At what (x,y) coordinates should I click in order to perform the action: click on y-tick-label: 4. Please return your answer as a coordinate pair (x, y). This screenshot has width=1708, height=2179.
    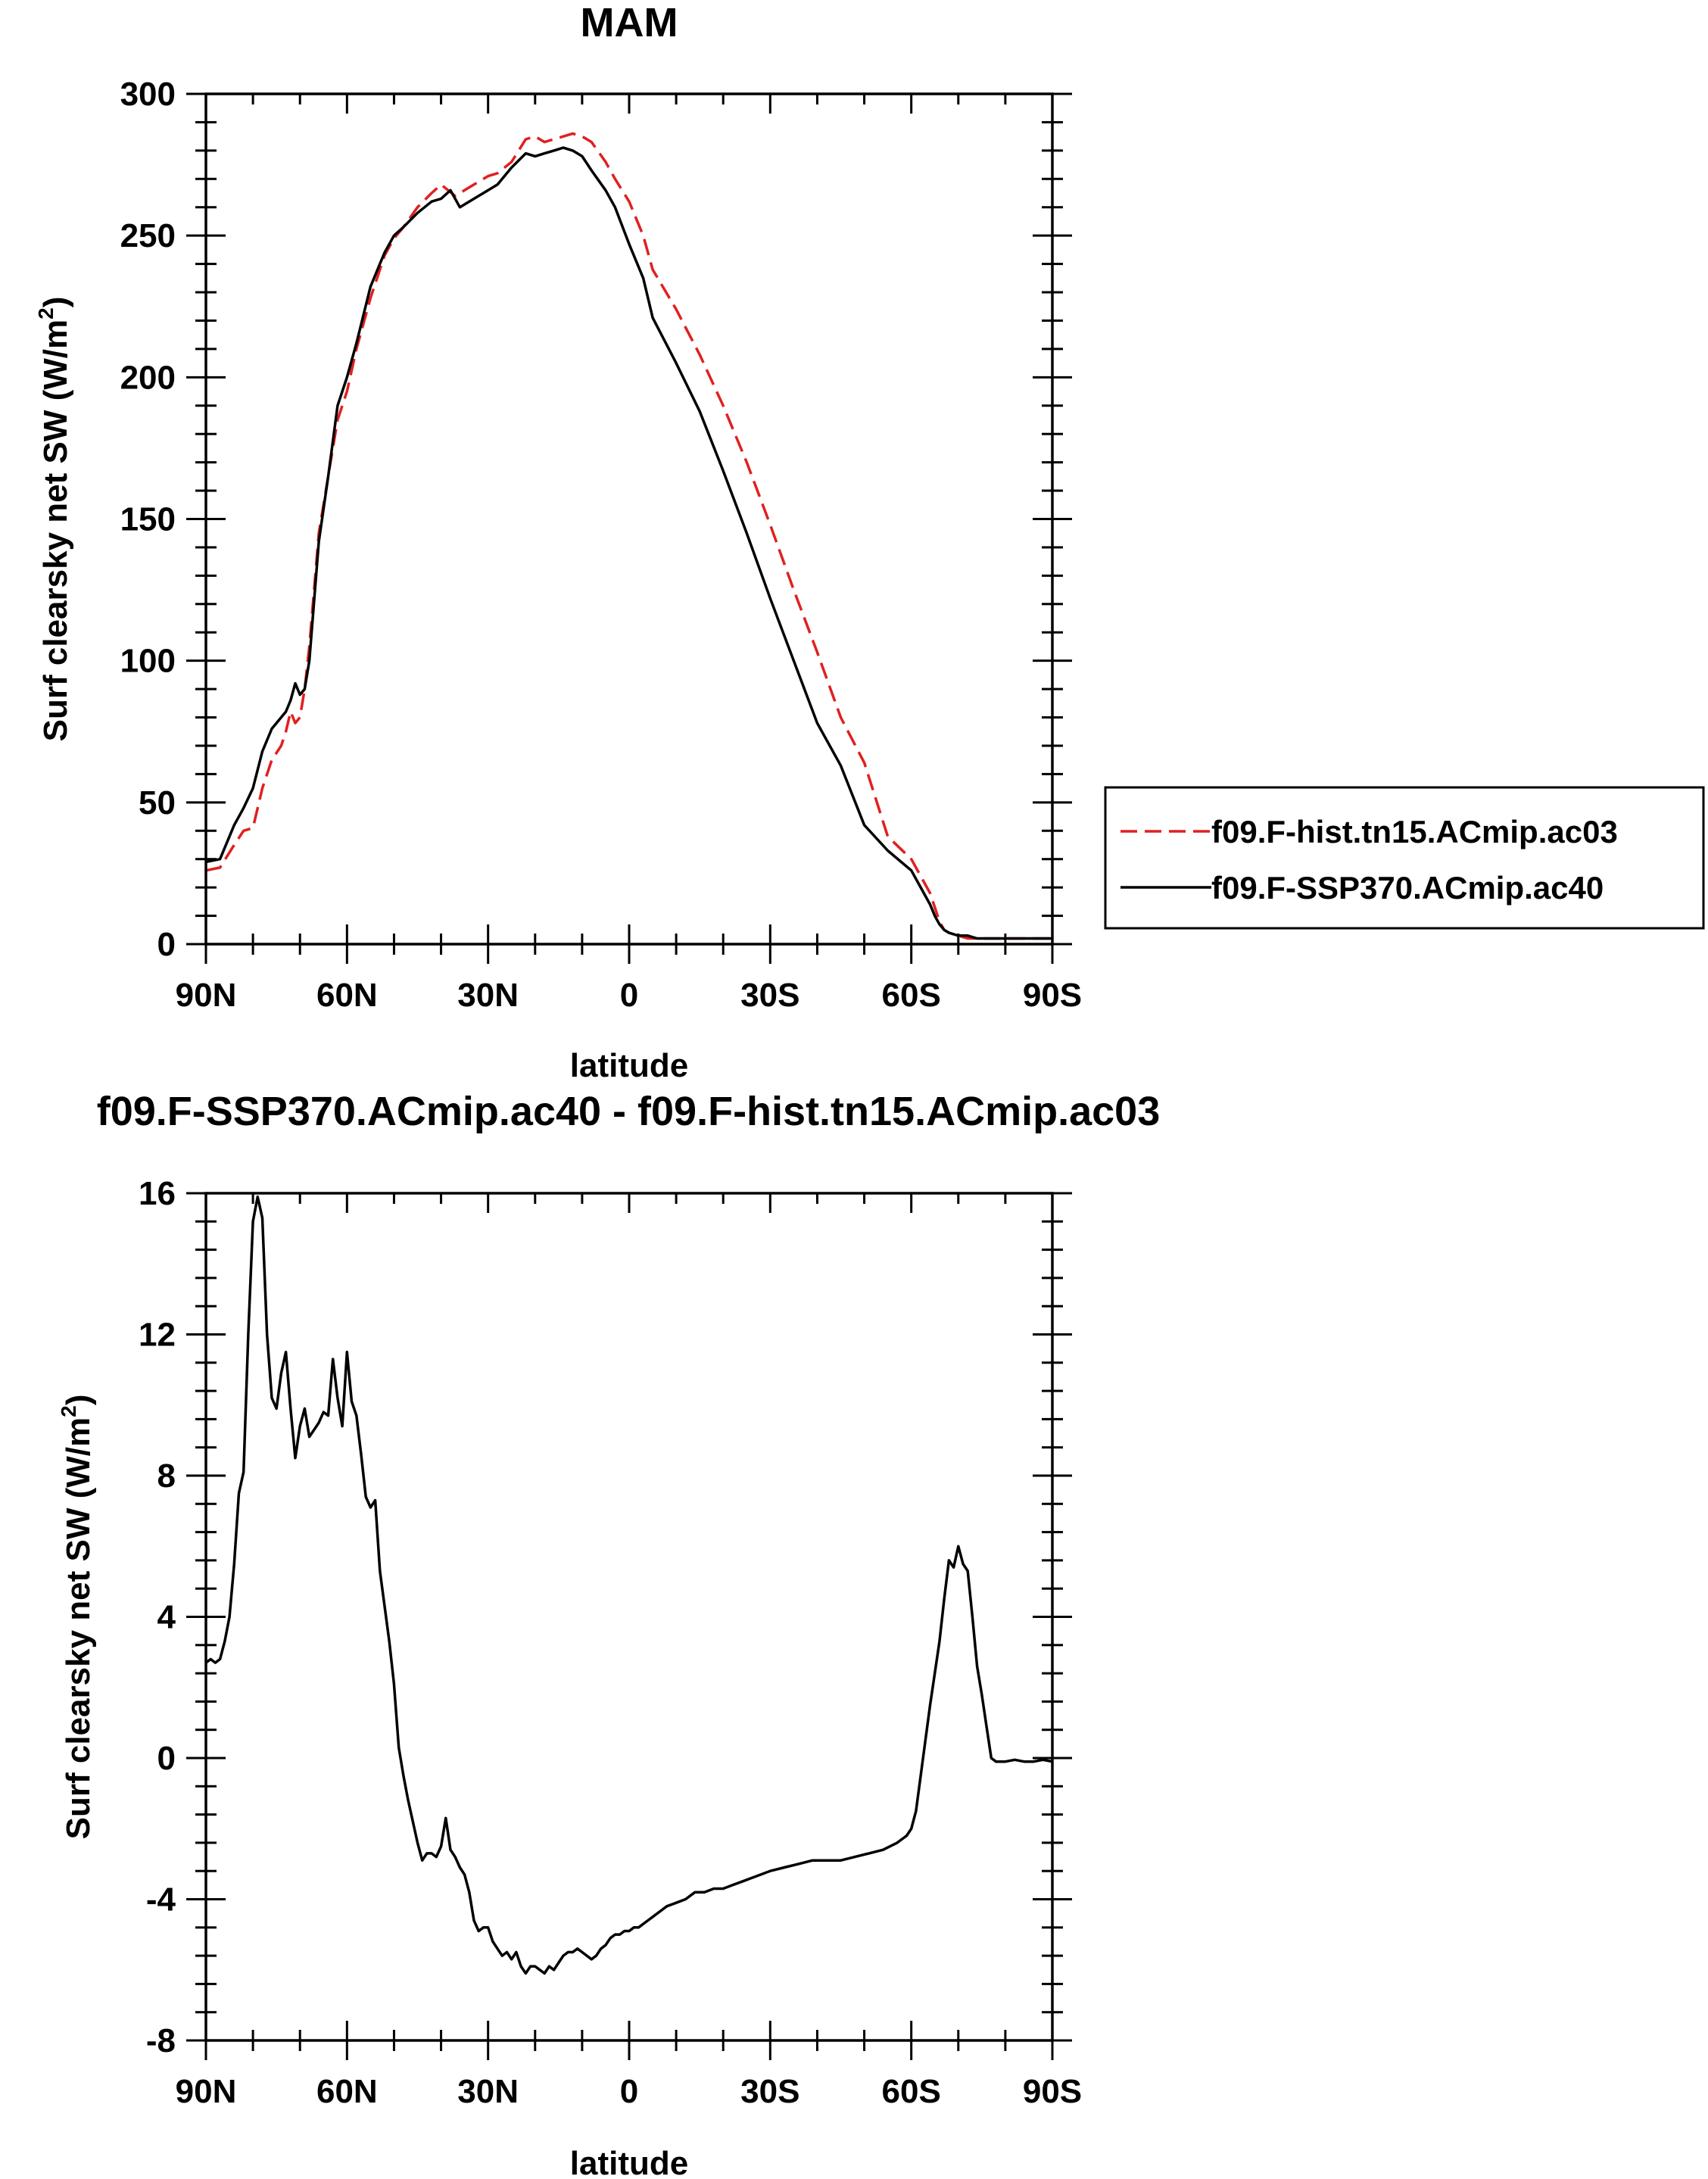
    Looking at the image, I should click on (166, 1617).